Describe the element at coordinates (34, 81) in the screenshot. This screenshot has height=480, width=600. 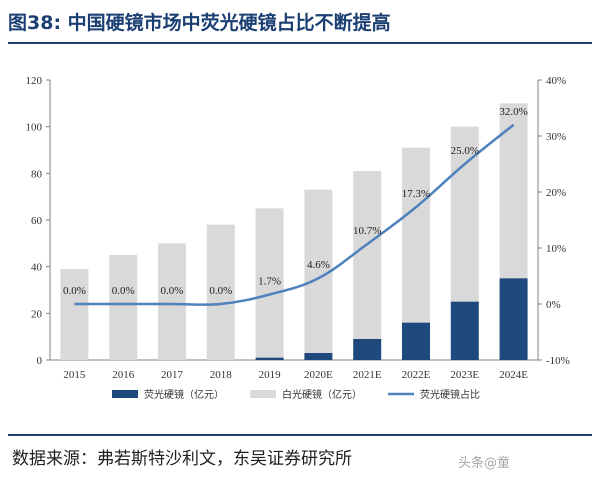
I see `y-tick-label-left: 120` at that location.